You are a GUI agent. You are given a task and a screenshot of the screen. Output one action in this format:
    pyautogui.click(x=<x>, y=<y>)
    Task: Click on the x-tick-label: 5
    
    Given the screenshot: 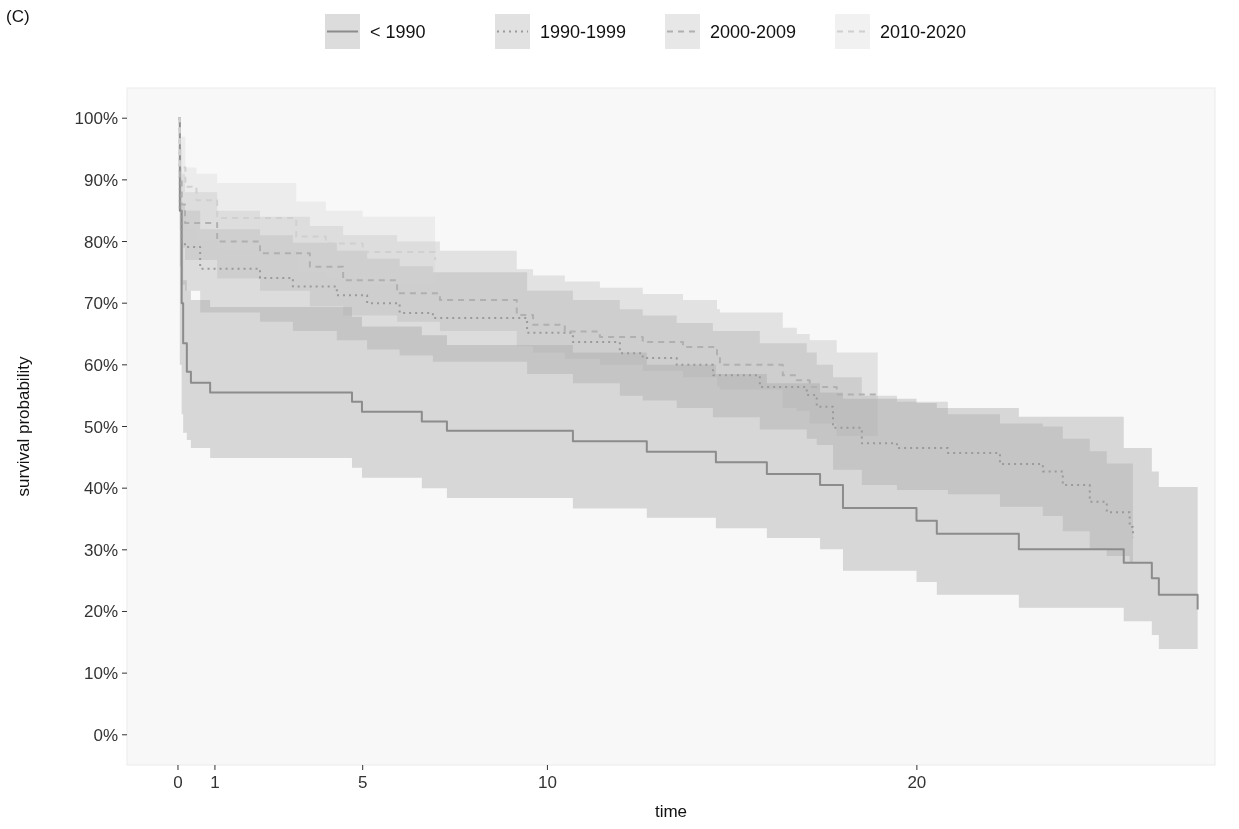 What is the action you would take?
    pyautogui.click(x=362, y=782)
    